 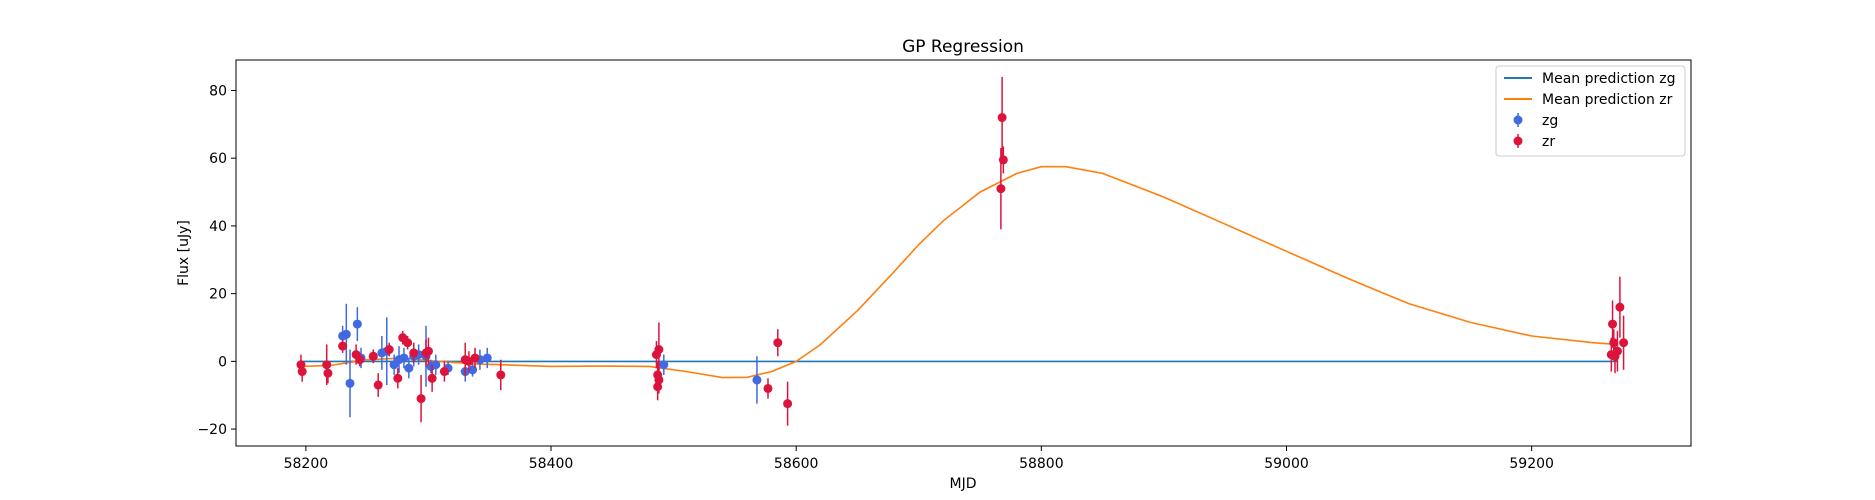 What do you see at coordinates (218, 227) in the screenshot?
I see `y-tick-label: 40` at bounding box center [218, 227].